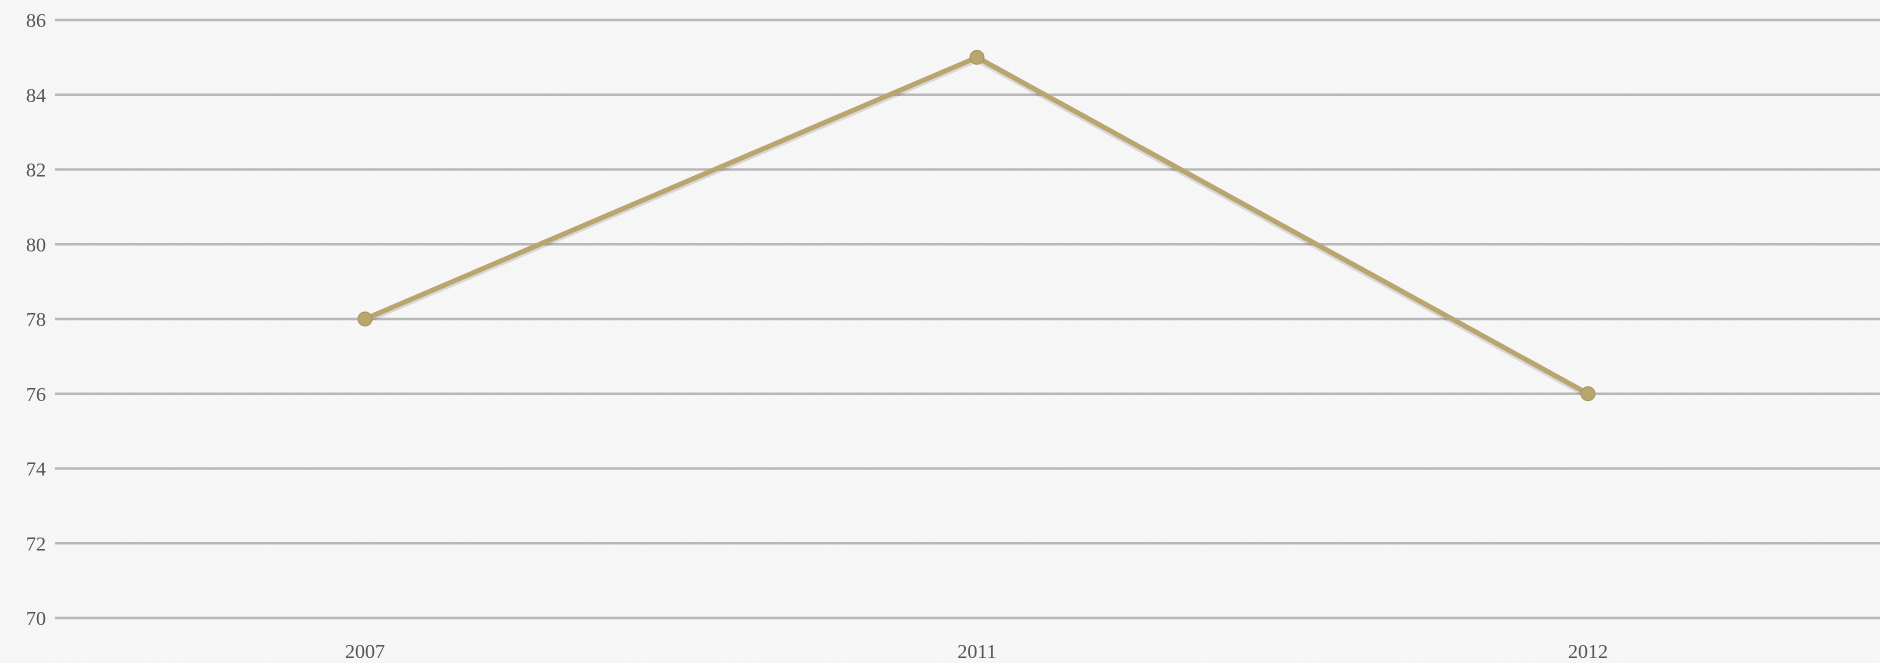  What do you see at coordinates (36, 96) in the screenshot?
I see `y-tick-label: 84` at bounding box center [36, 96].